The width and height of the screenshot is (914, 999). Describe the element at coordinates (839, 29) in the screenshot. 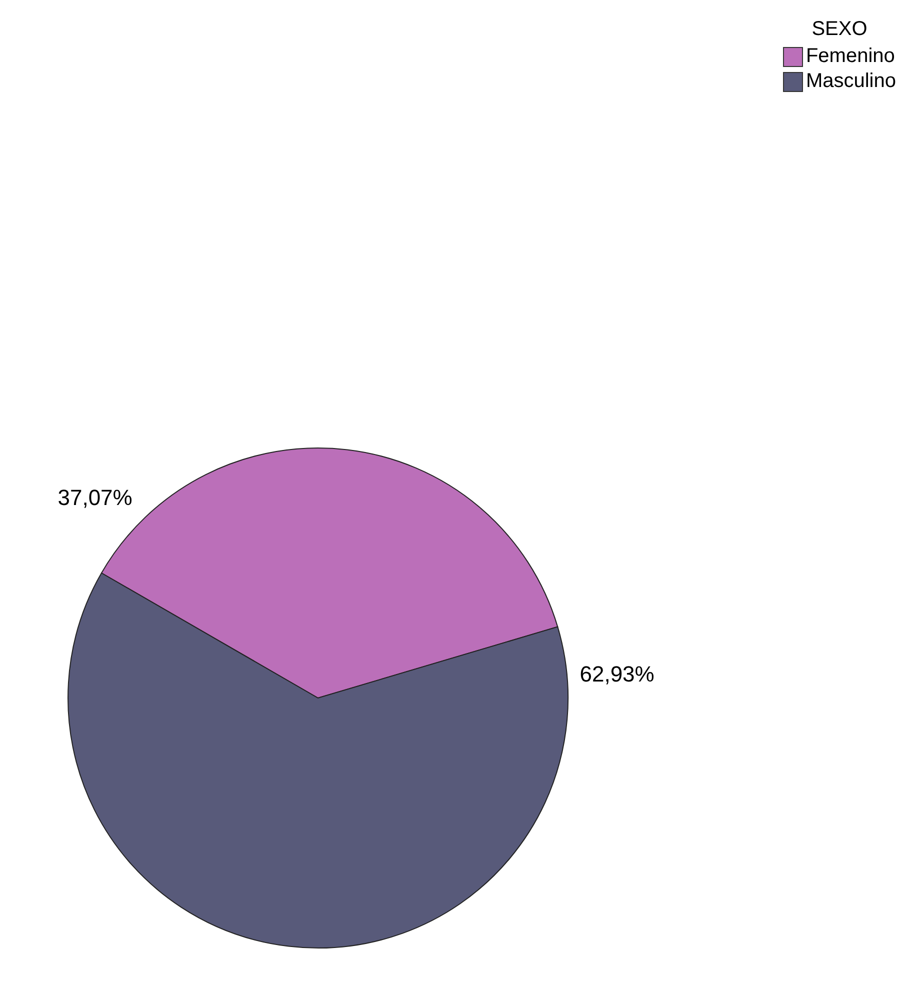

I see `legend-title: SEXO` at that location.